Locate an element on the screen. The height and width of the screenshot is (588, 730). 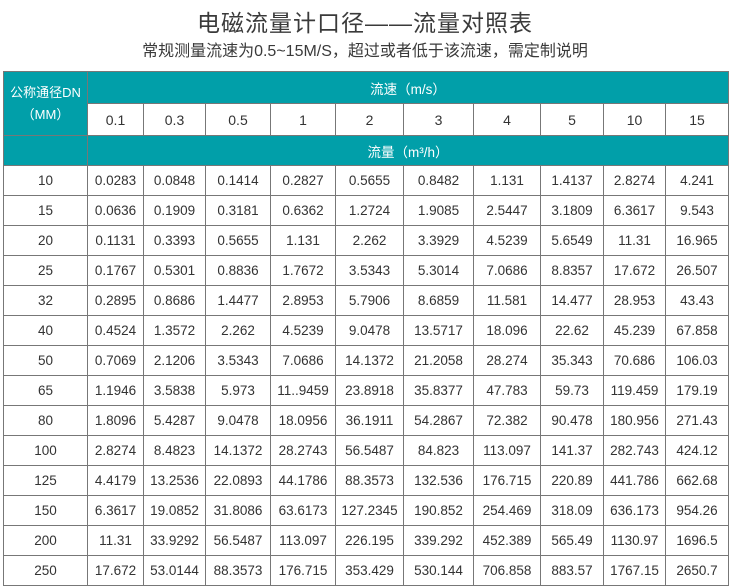
flow-cell: 56.5487 is located at coordinates (238, 540).